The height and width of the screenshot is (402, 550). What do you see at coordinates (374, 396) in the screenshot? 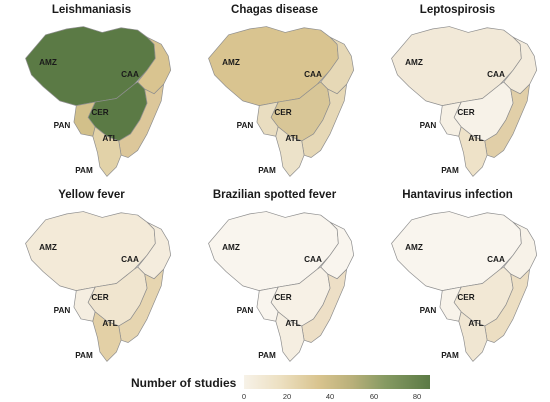
I see `legend-tick: 60` at bounding box center [374, 396].